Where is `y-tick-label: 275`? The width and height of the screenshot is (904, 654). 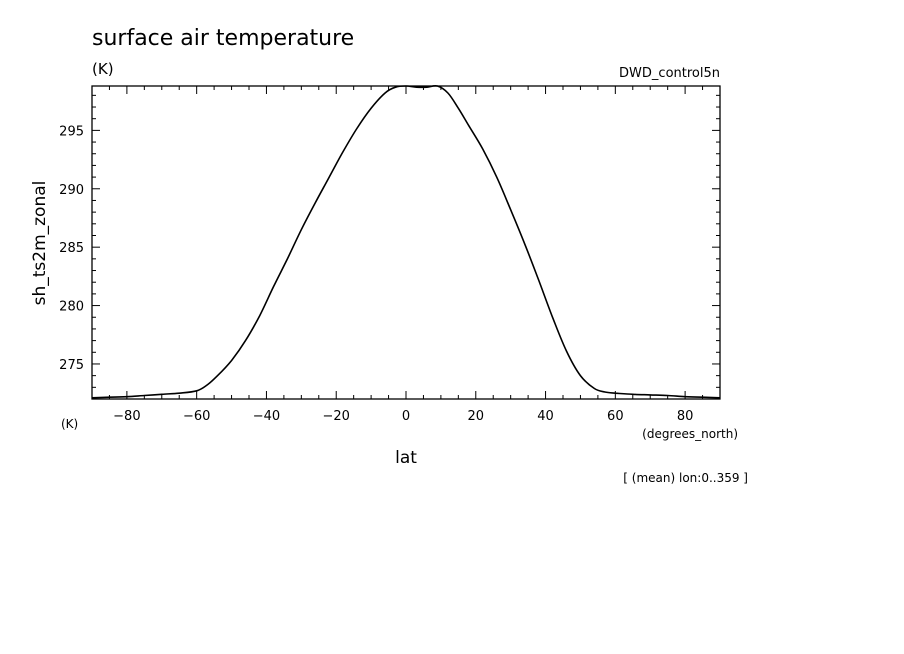
y-tick-label: 275 is located at coordinates (71, 365).